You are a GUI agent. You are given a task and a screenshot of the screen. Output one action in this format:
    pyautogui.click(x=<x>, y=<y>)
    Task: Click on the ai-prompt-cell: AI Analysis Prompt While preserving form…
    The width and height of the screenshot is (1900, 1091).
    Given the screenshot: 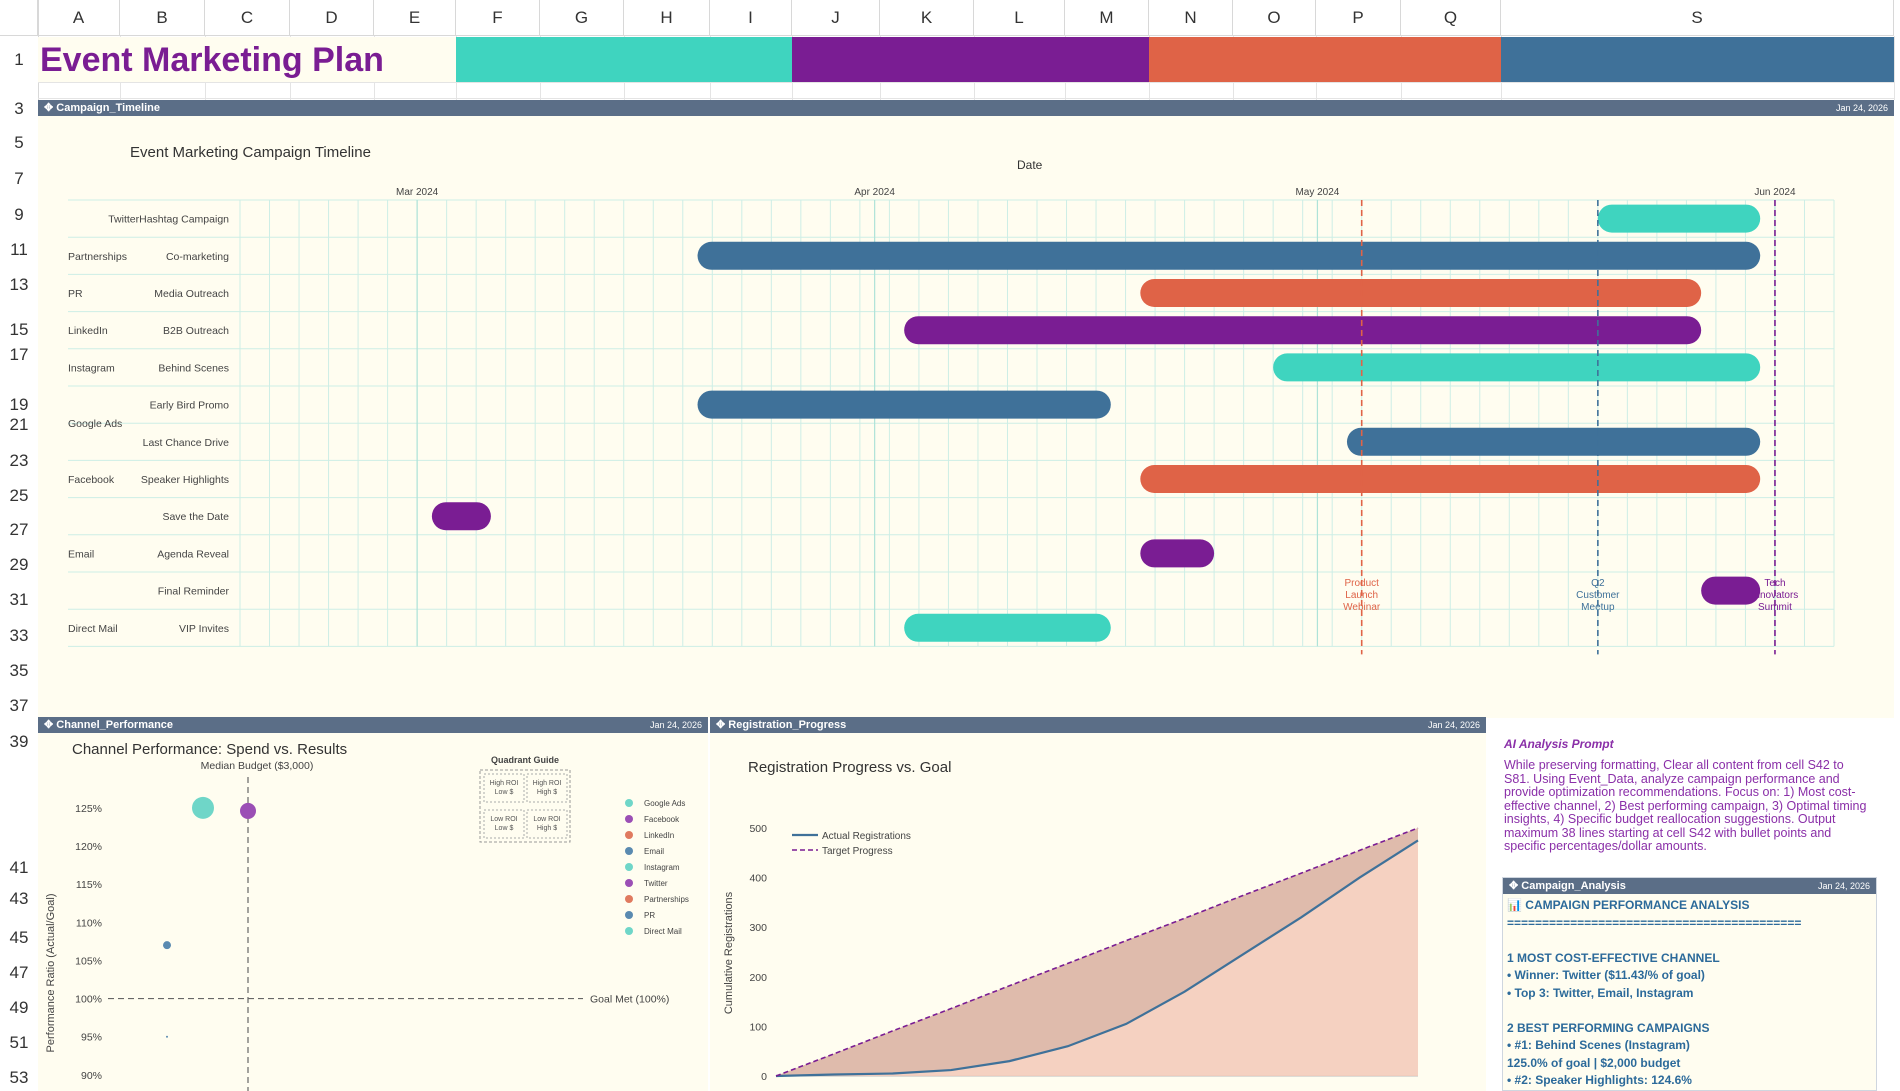 What is the action you would take?
    pyautogui.click(x=1698, y=798)
    